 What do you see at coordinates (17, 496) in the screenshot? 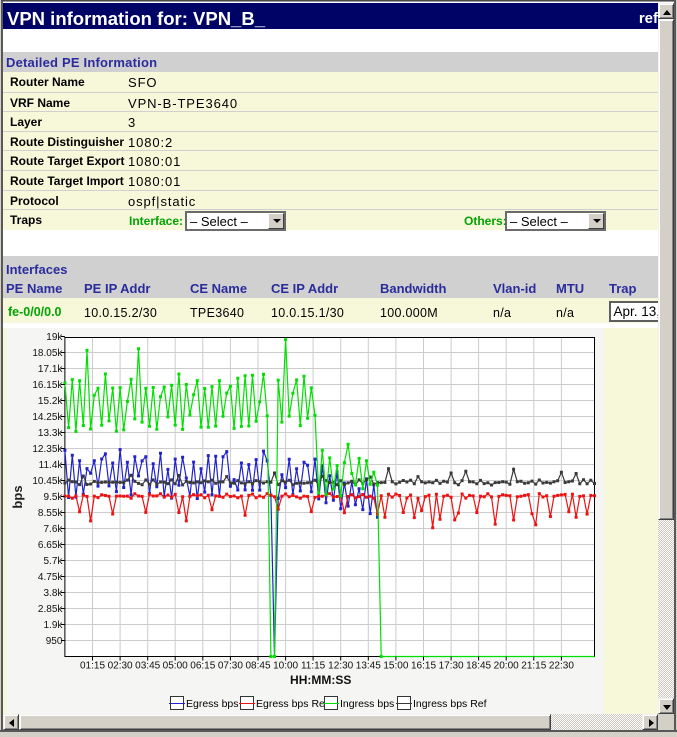
I see `svg-text: bps` at bounding box center [17, 496].